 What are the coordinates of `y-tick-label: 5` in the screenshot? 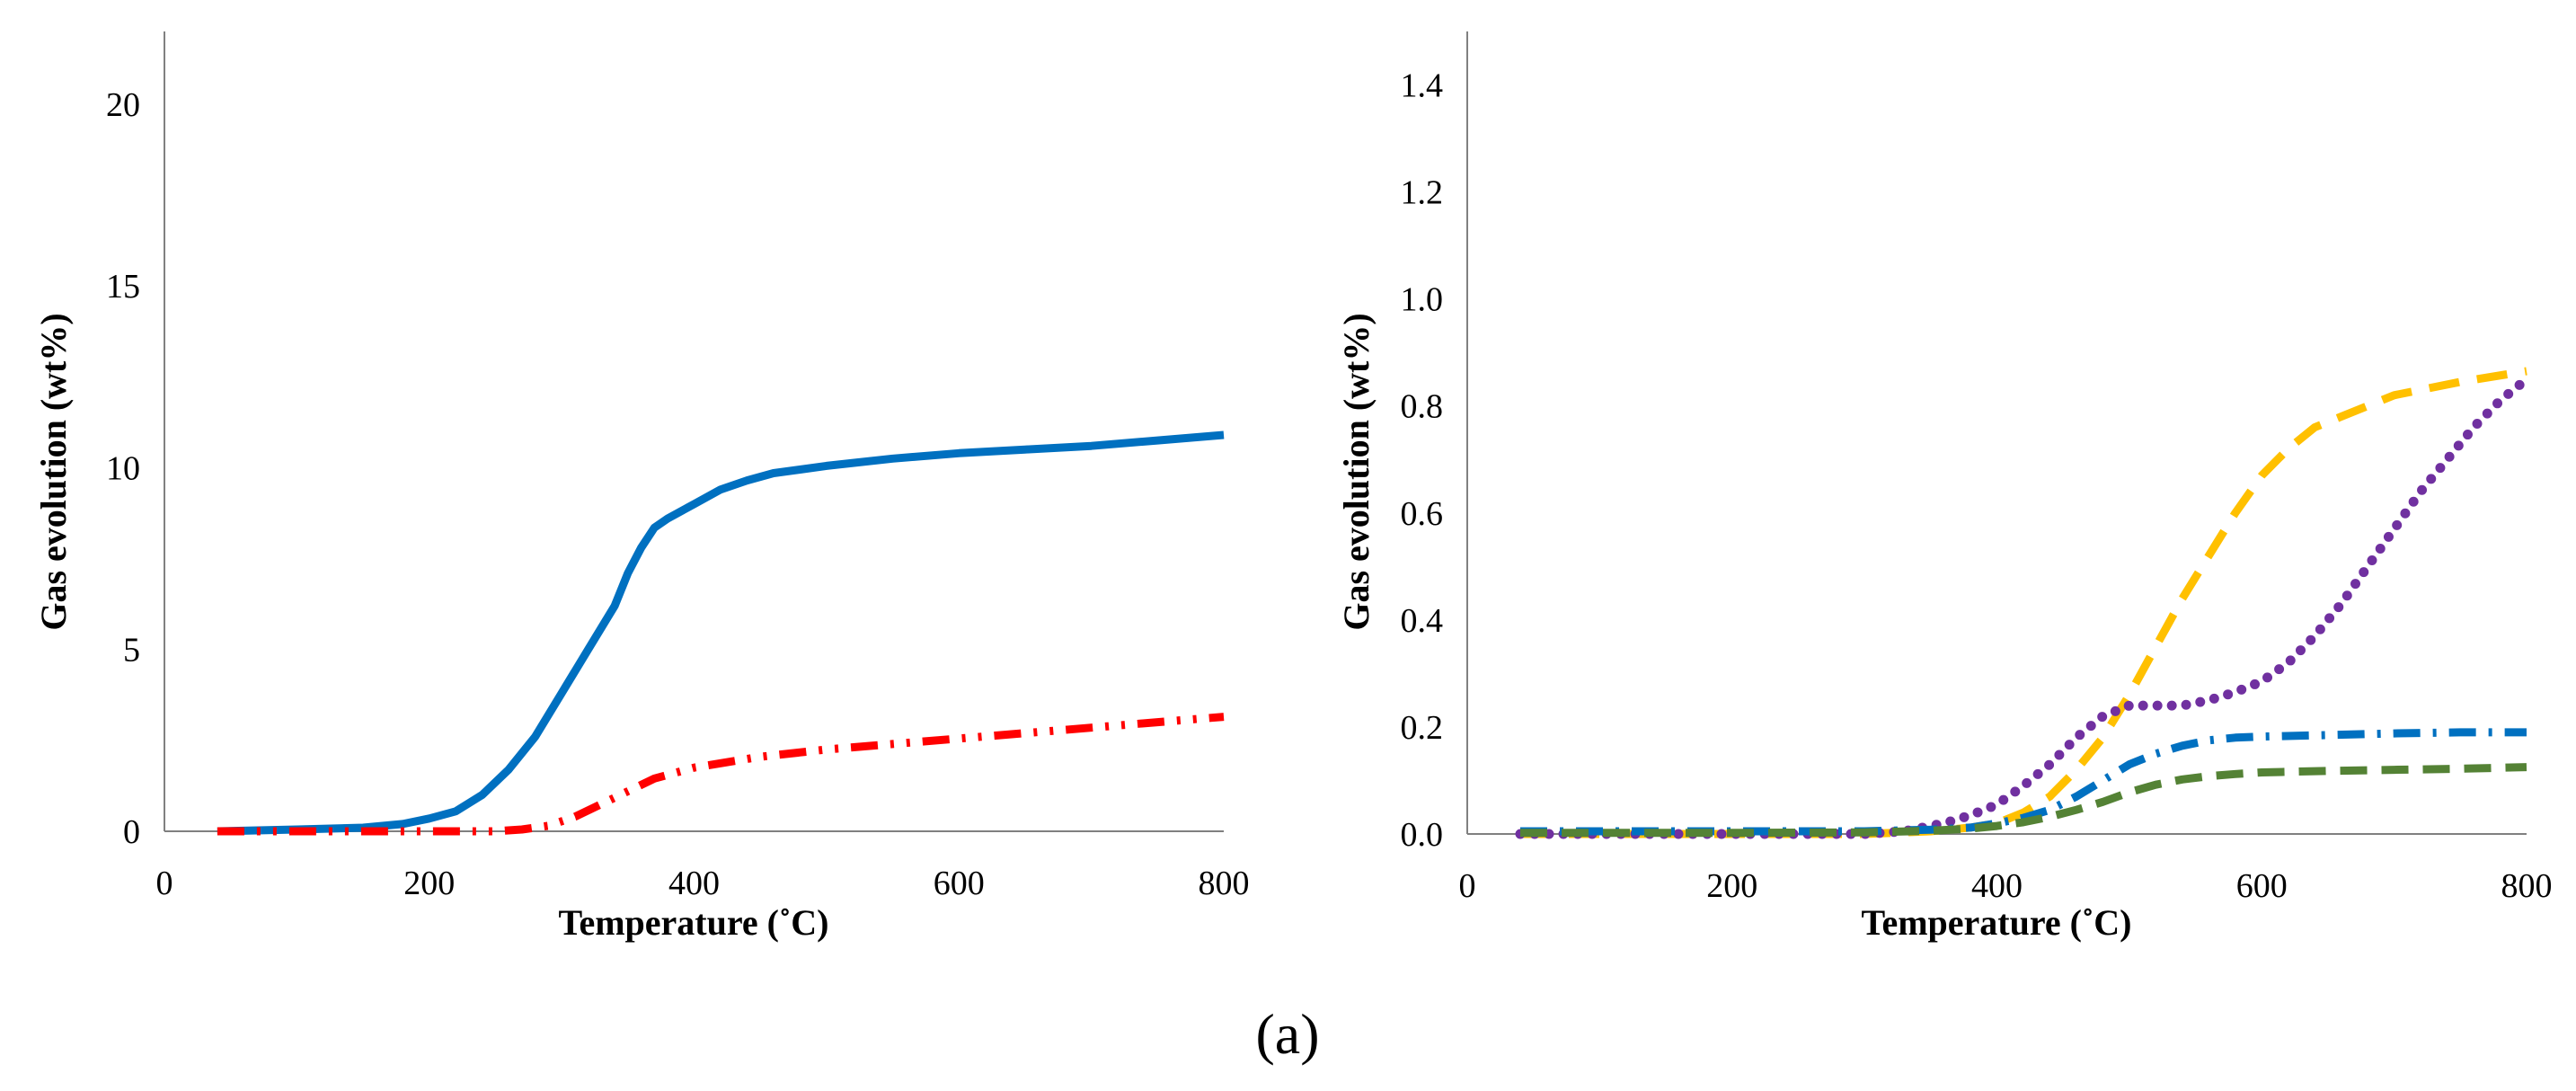 It's located at (131, 651).